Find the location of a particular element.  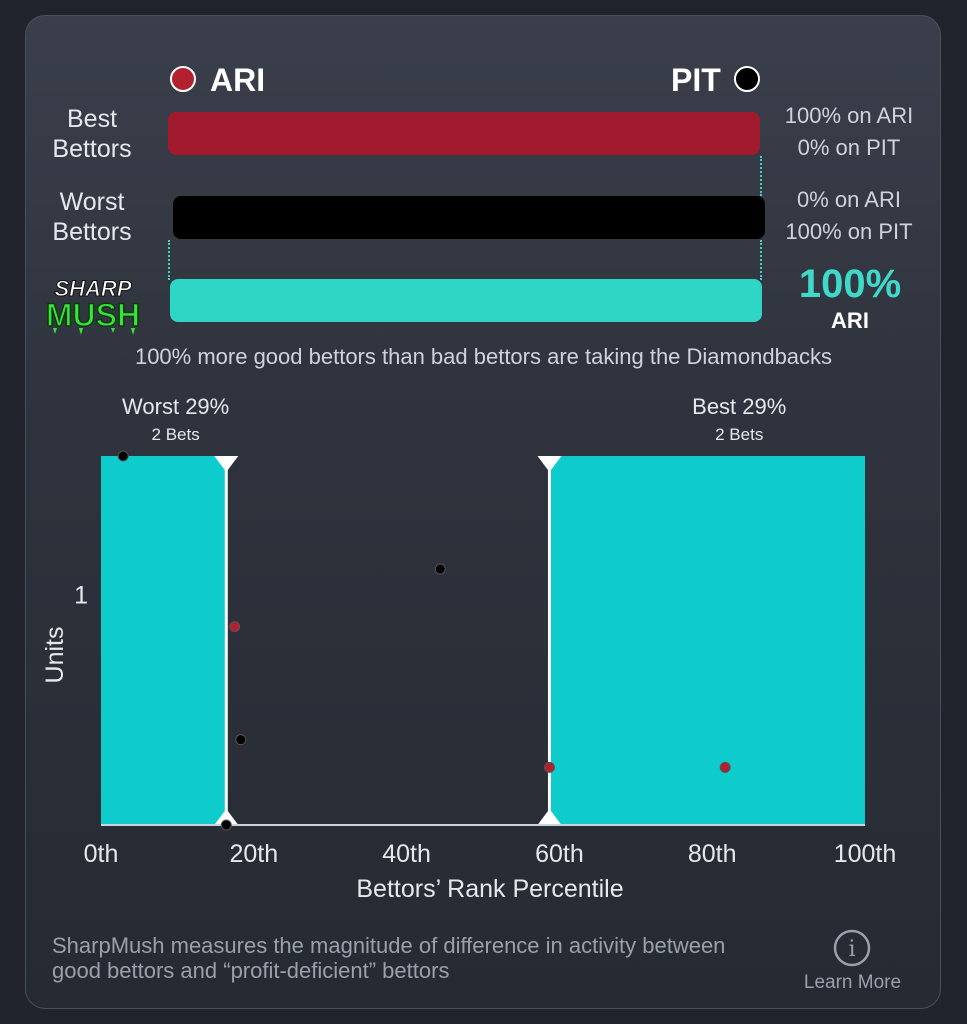

learn-more-label: Learn More is located at coordinates (852, 982).